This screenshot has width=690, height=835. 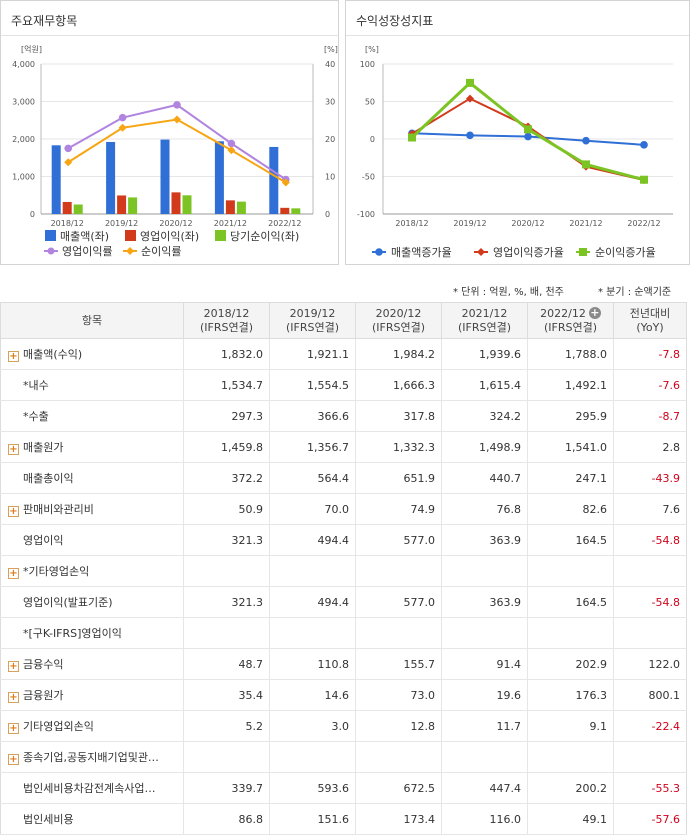 I want to click on header-period: 2019/12 (IFRS연결), so click(x=312, y=320).